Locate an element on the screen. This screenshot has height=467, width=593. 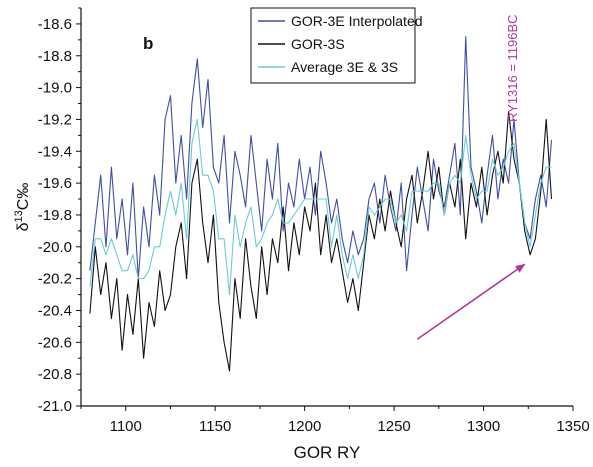
x-tick-label: 1300 is located at coordinates (483, 426).